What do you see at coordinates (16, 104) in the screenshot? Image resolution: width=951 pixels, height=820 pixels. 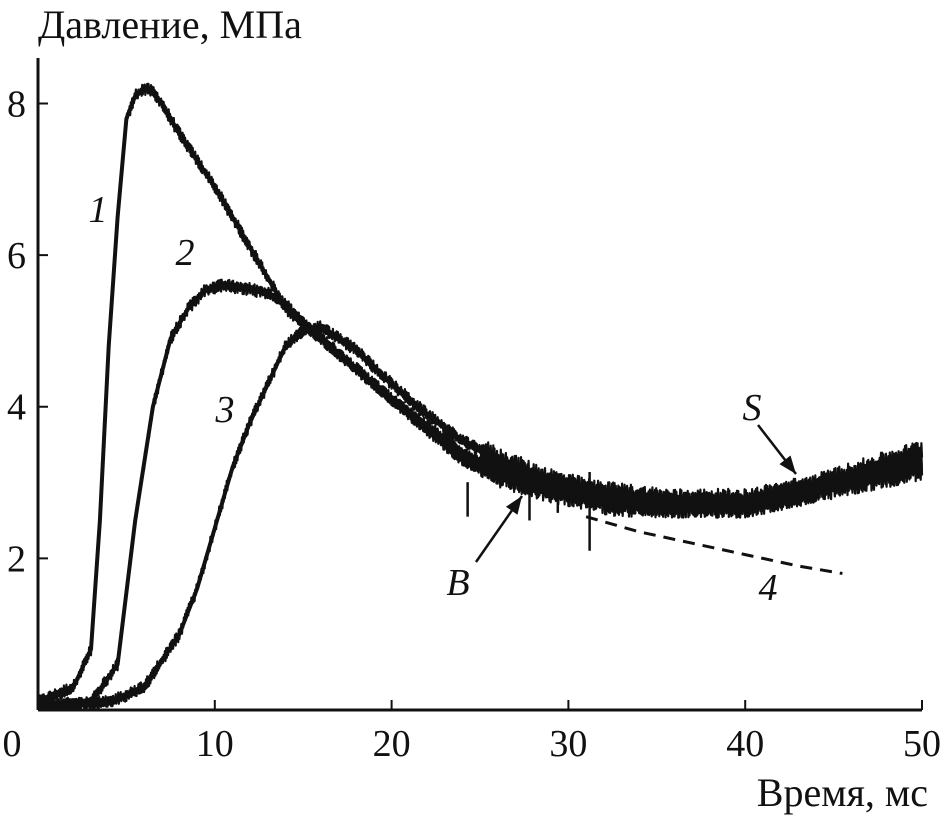 I see `y-tick-label: 8` at bounding box center [16, 104].